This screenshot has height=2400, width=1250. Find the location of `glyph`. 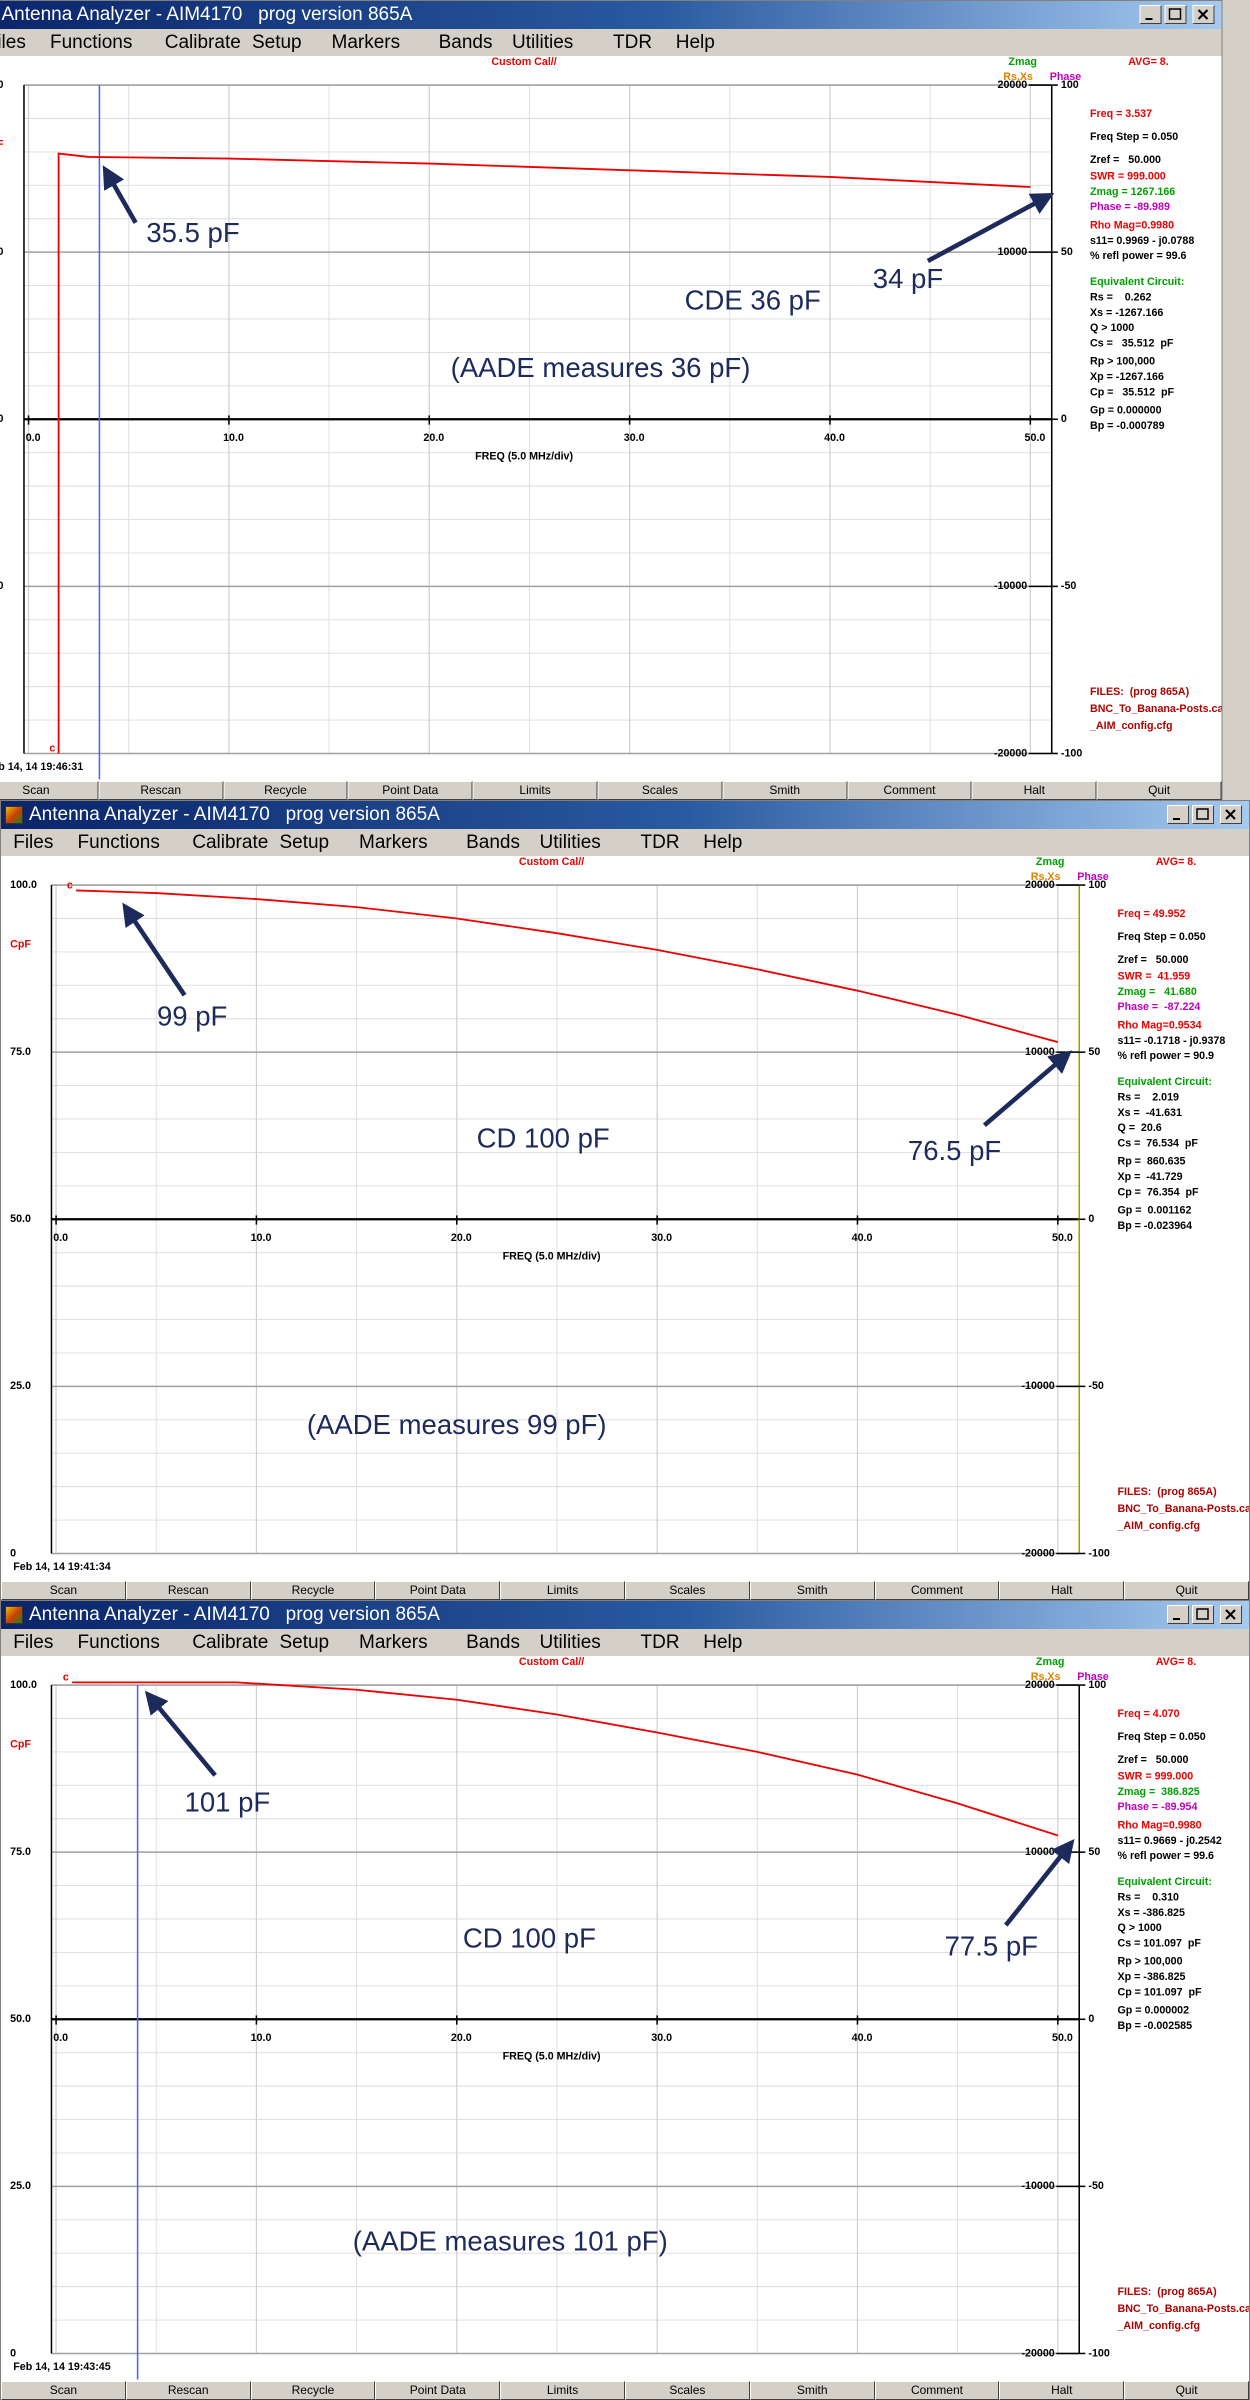

glyph is located at coordinates (1175, 14).